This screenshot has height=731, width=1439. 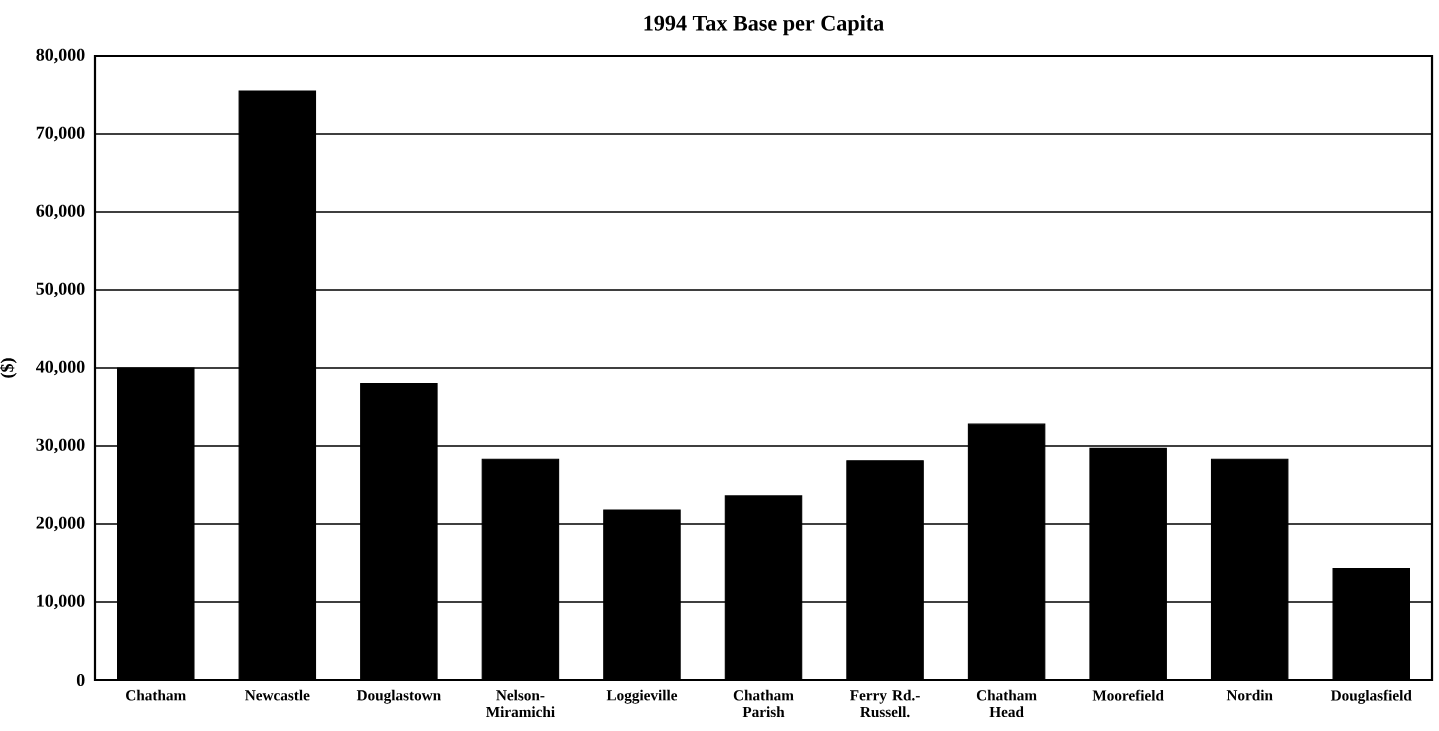 What do you see at coordinates (80, 680) in the screenshot?
I see `y-tick-label: 0` at bounding box center [80, 680].